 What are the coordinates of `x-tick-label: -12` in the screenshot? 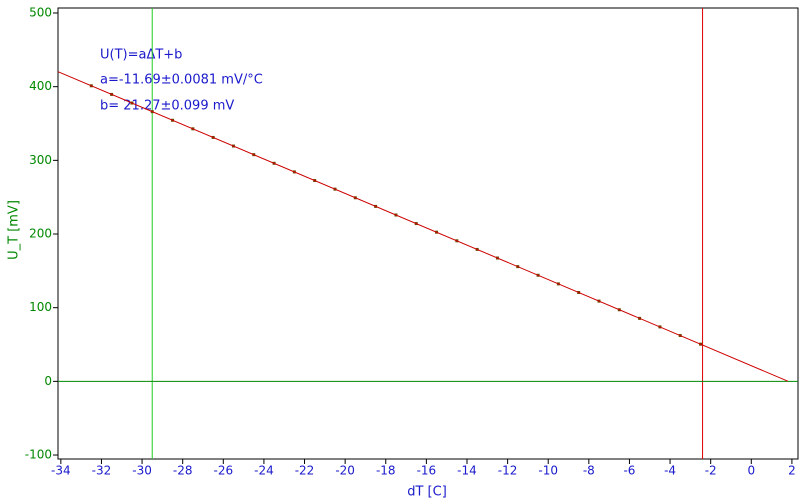 It's located at (508, 471).